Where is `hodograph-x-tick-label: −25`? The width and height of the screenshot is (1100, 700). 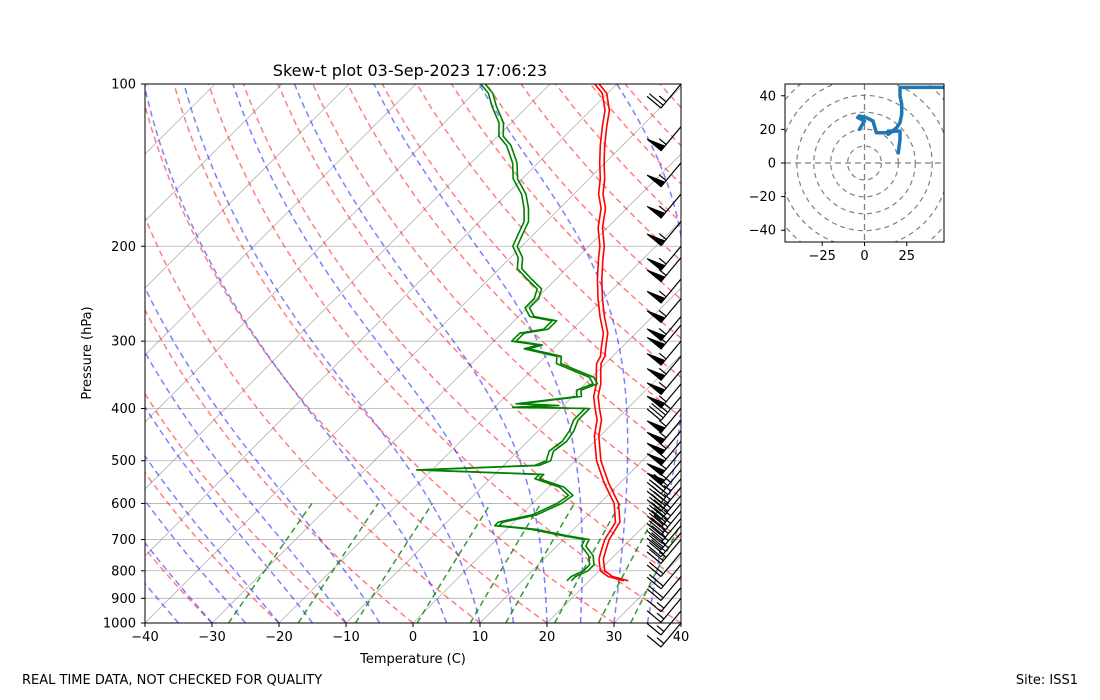
hodograph-x-tick-label: −25 is located at coordinates (821, 256).